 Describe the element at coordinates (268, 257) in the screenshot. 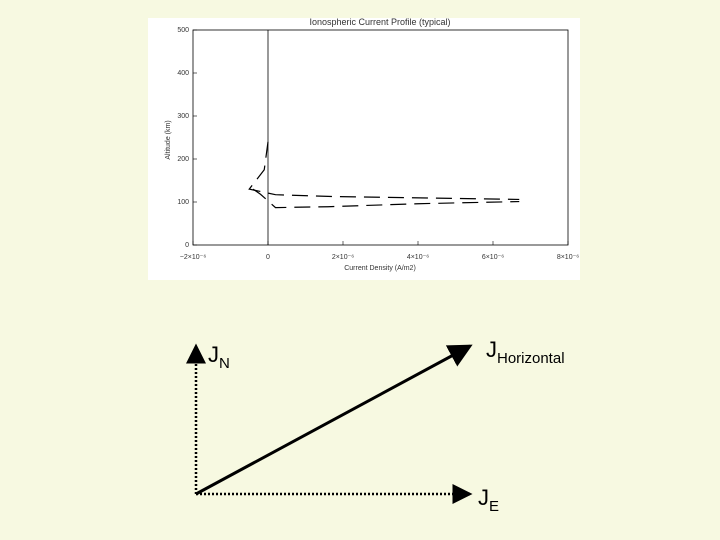

I see `x-tick-label: 0` at that location.